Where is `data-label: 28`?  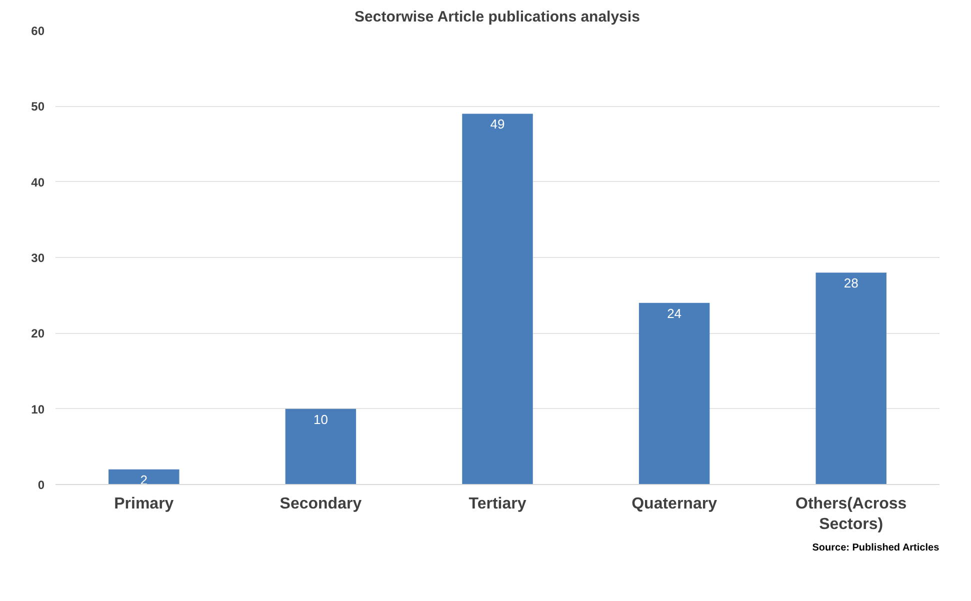 data-label: 28 is located at coordinates (851, 283).